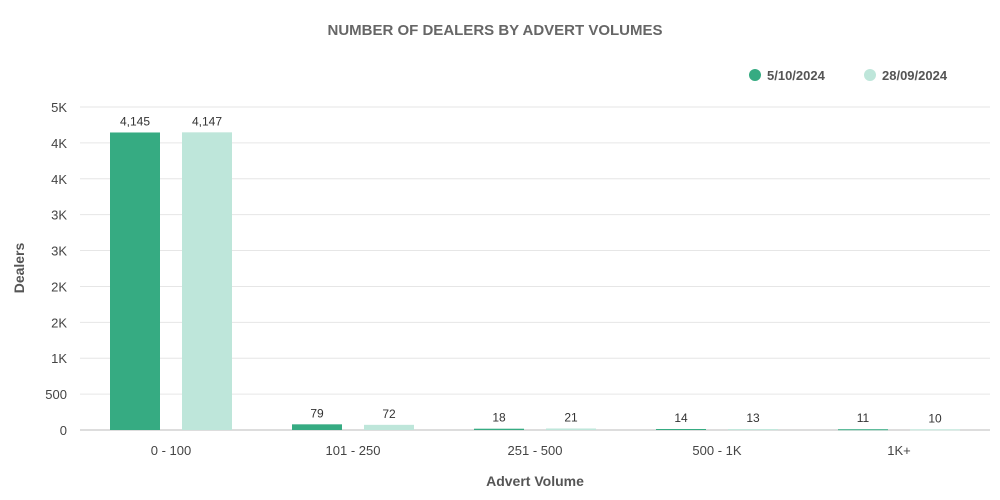  I want to click on data-label-series-1-2: 79, so click(317, 413).